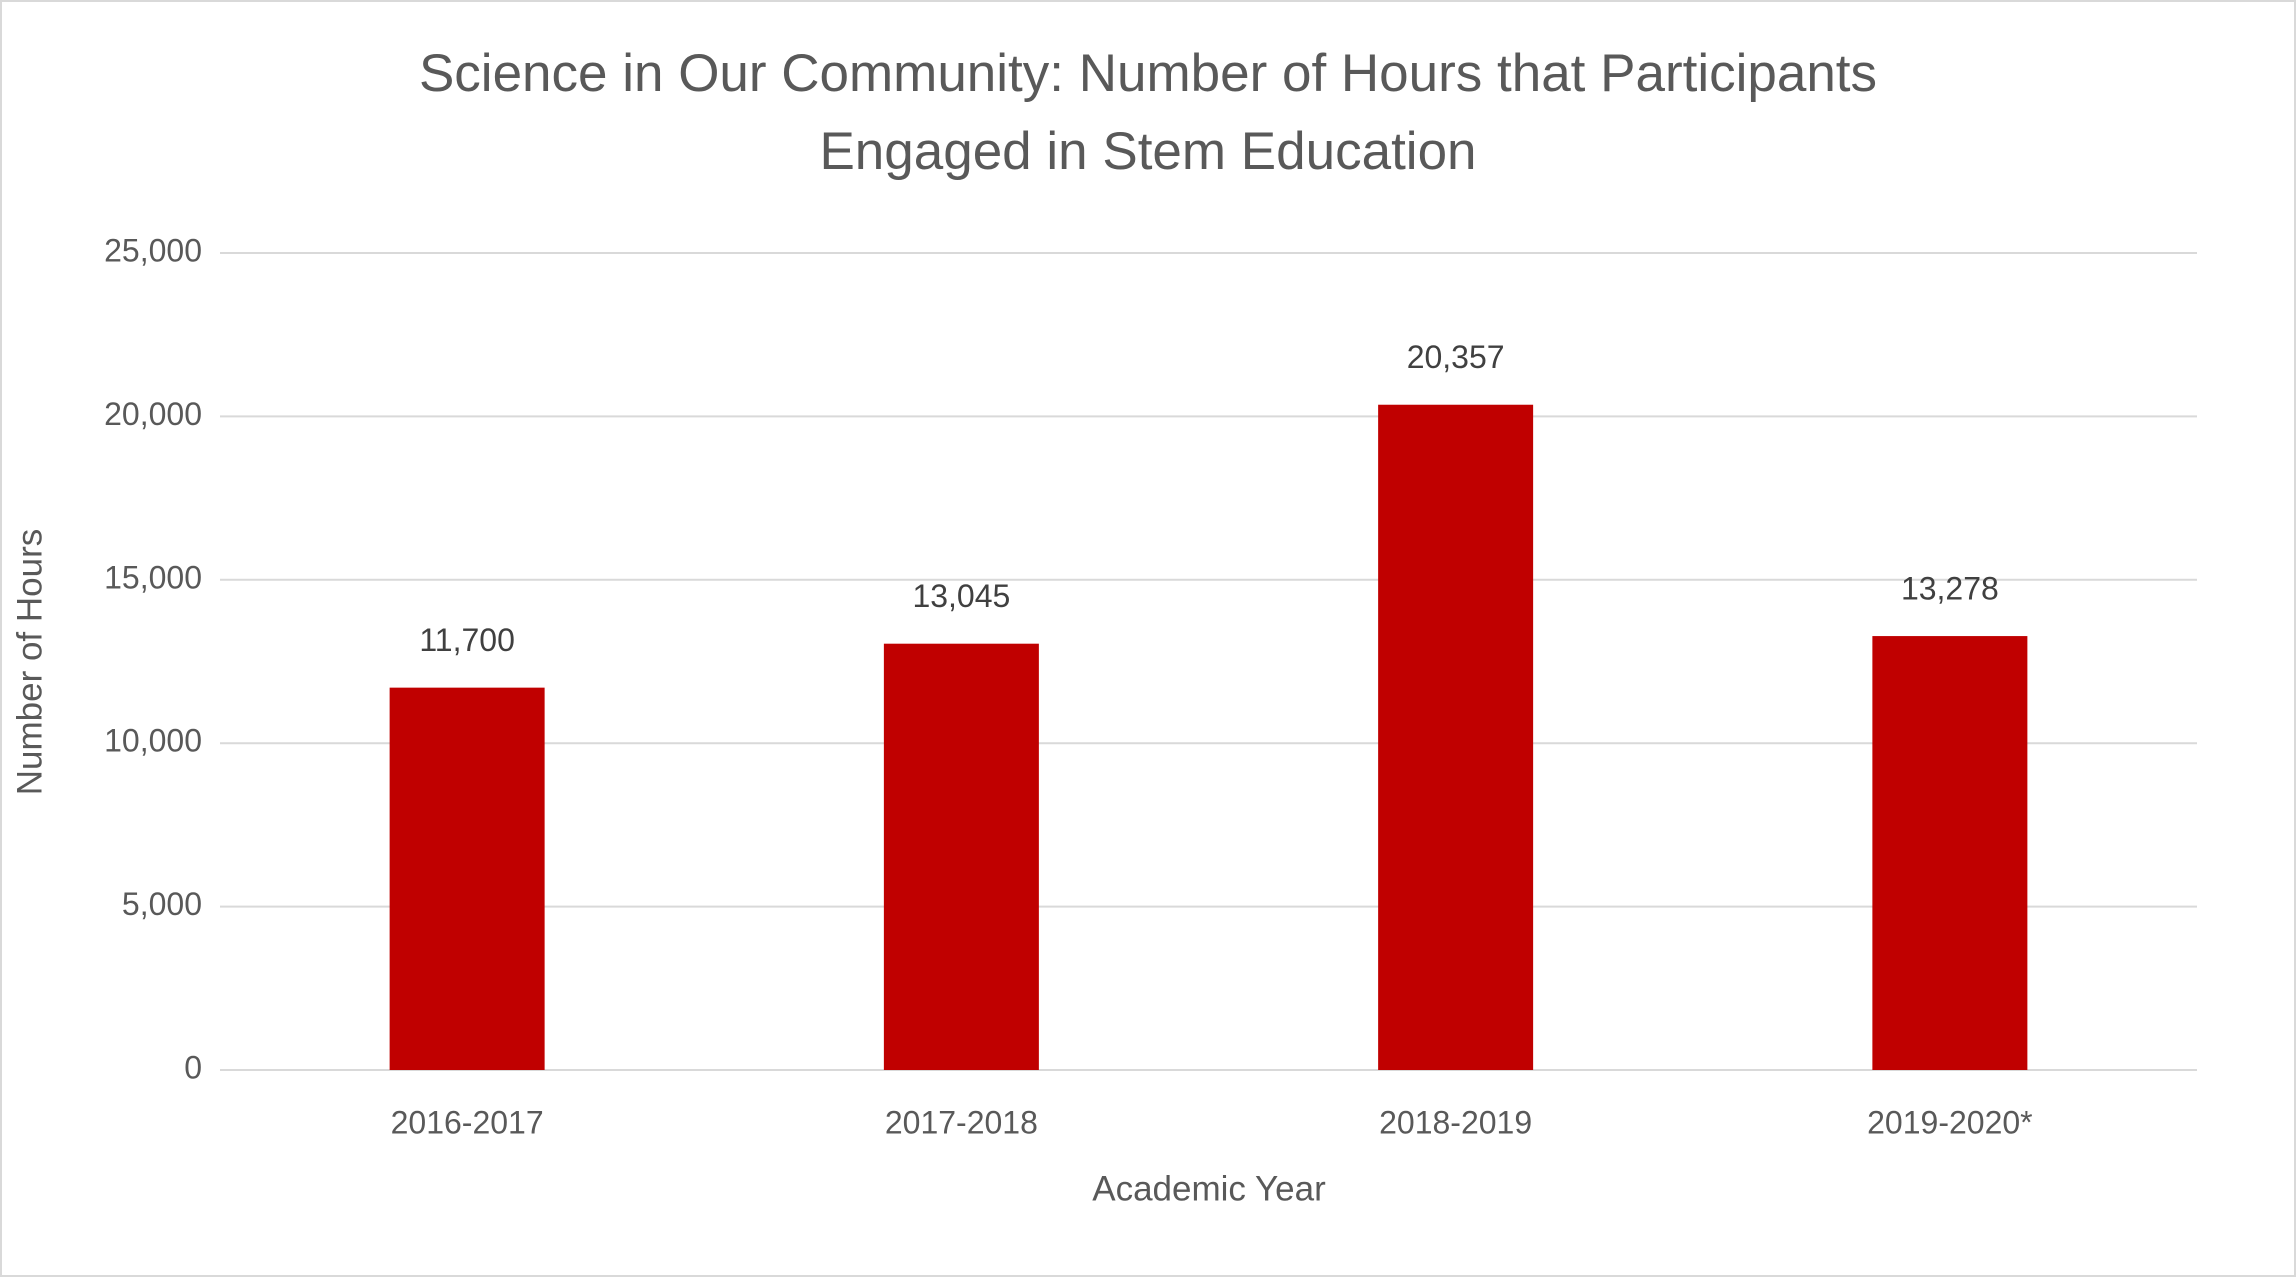 The height and width of the screenshot is (1277, 2296). What do you see at coordinates (162, 904) in the screenshot?
I see `y-tick-label: 5,000` at bounding box center [162, 904].